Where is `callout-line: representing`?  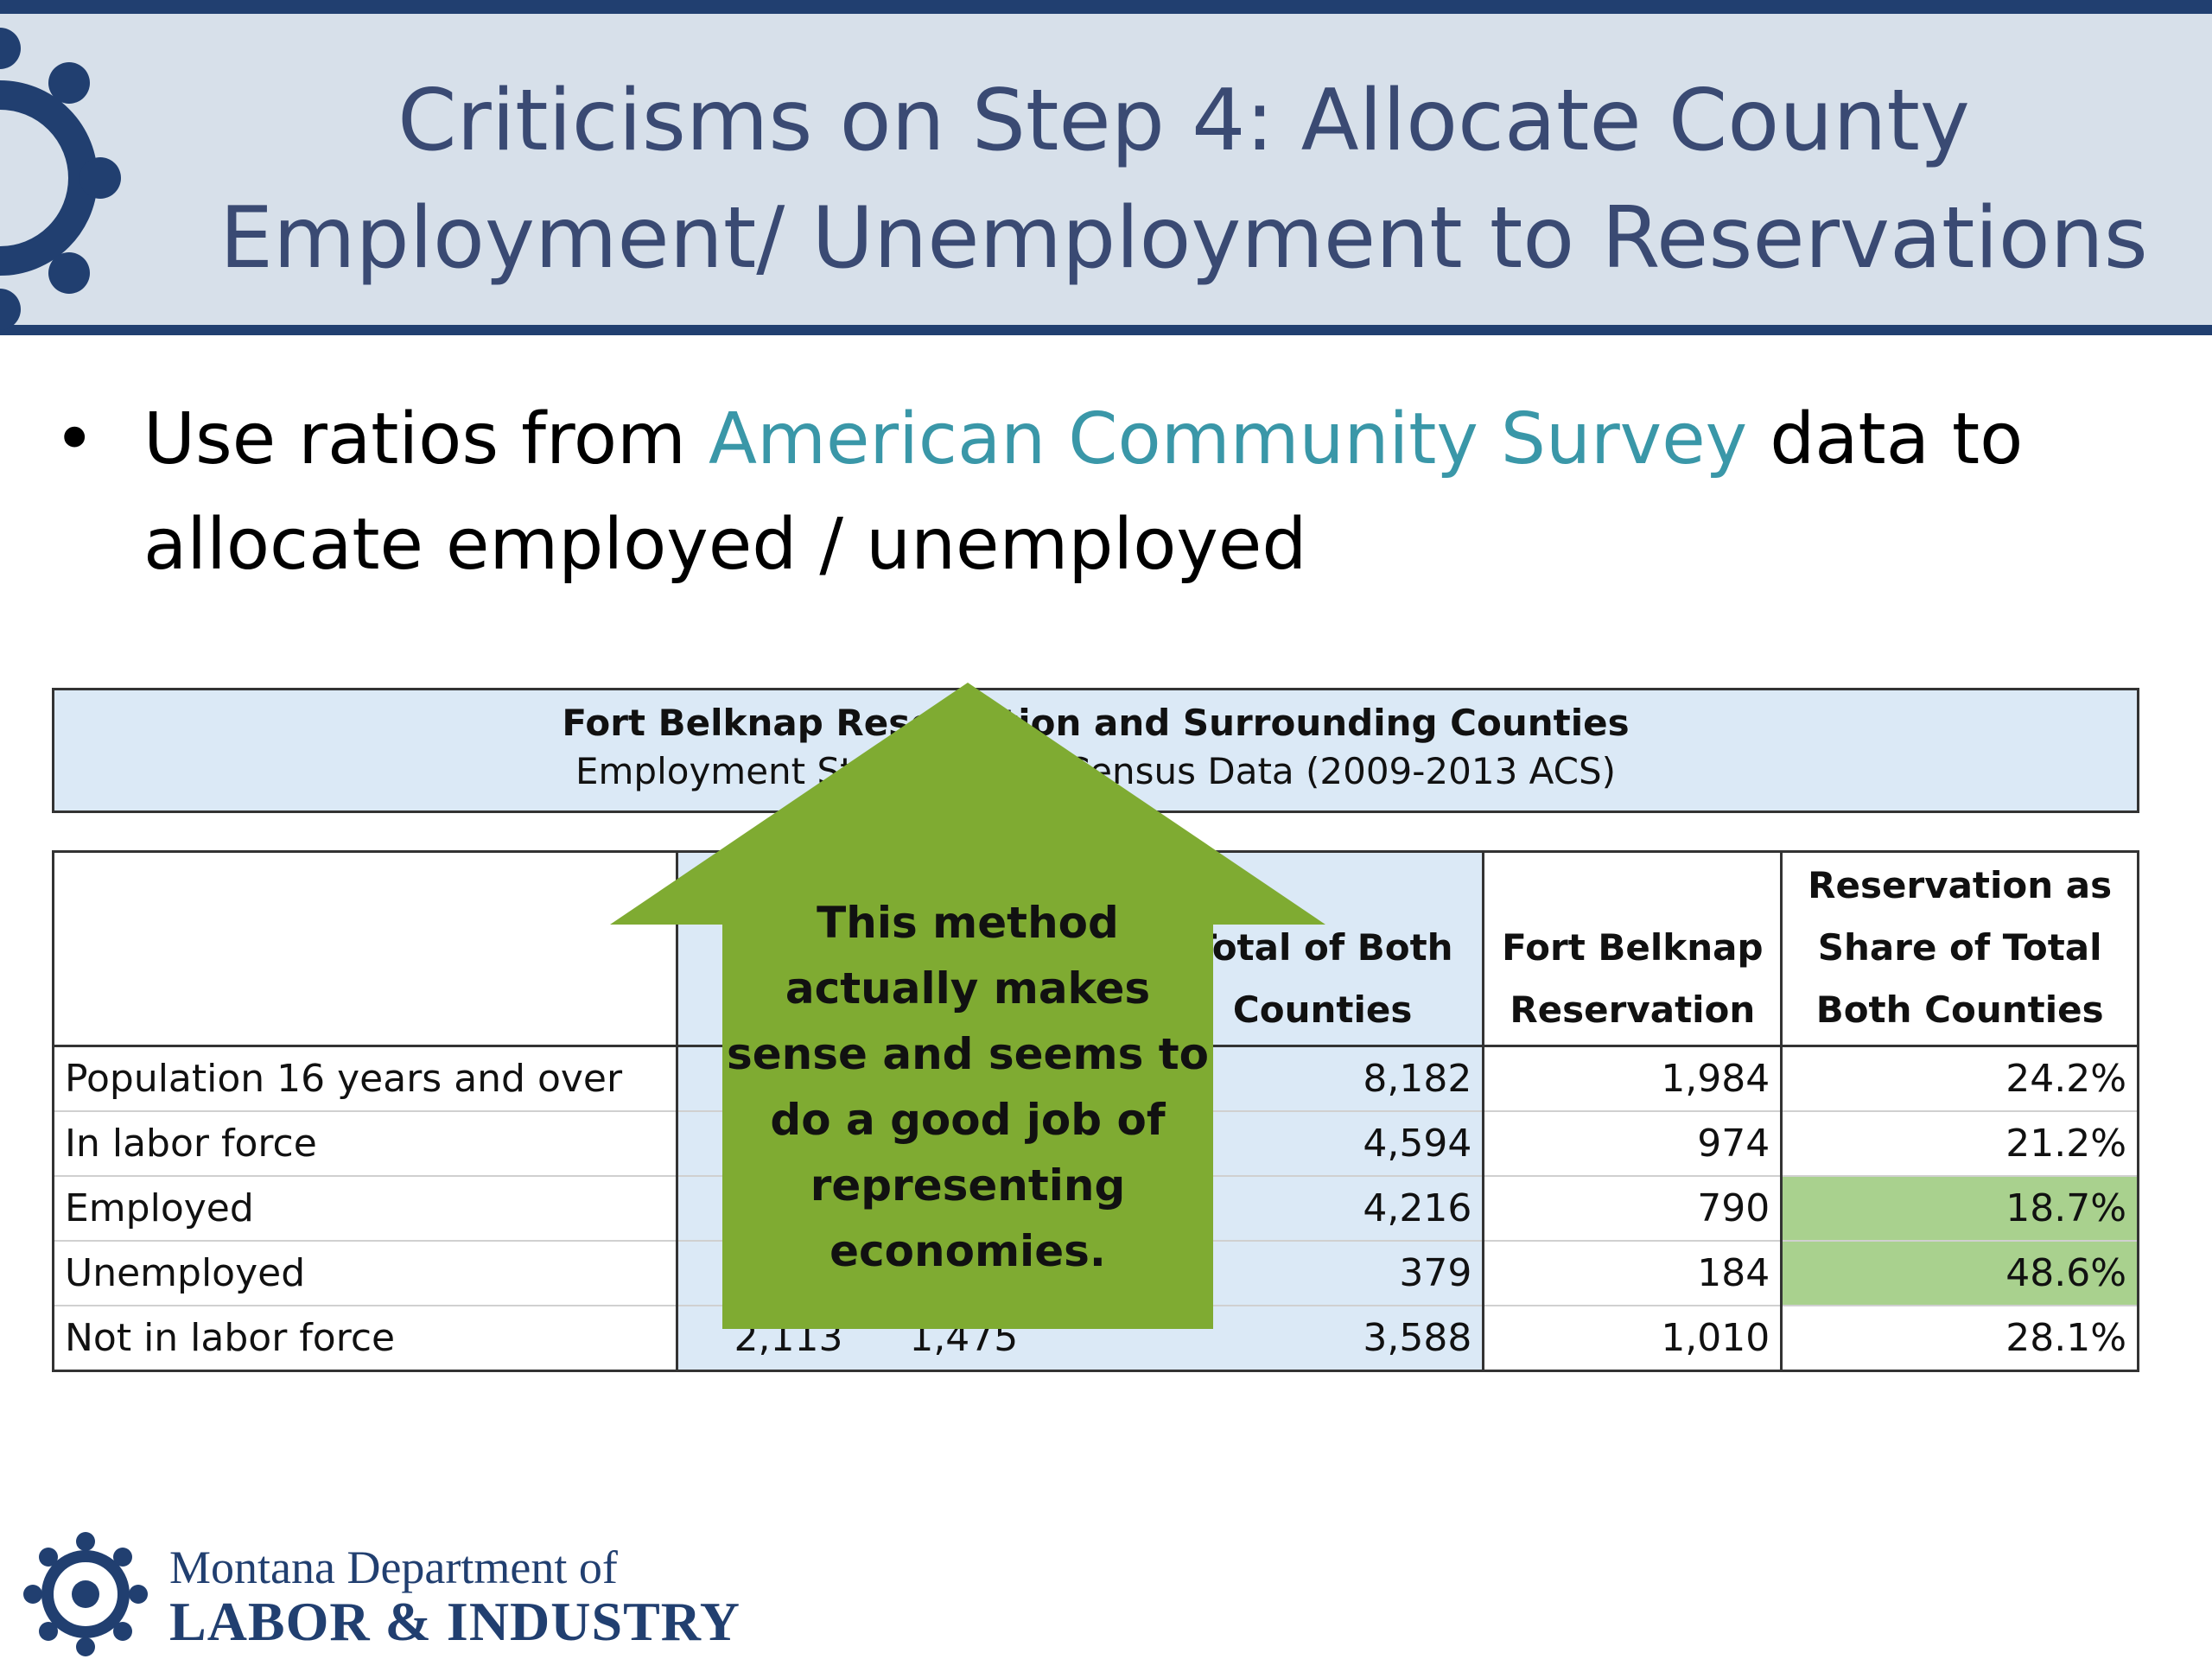 callout-line: representing is located at coordinates (968, 1185).